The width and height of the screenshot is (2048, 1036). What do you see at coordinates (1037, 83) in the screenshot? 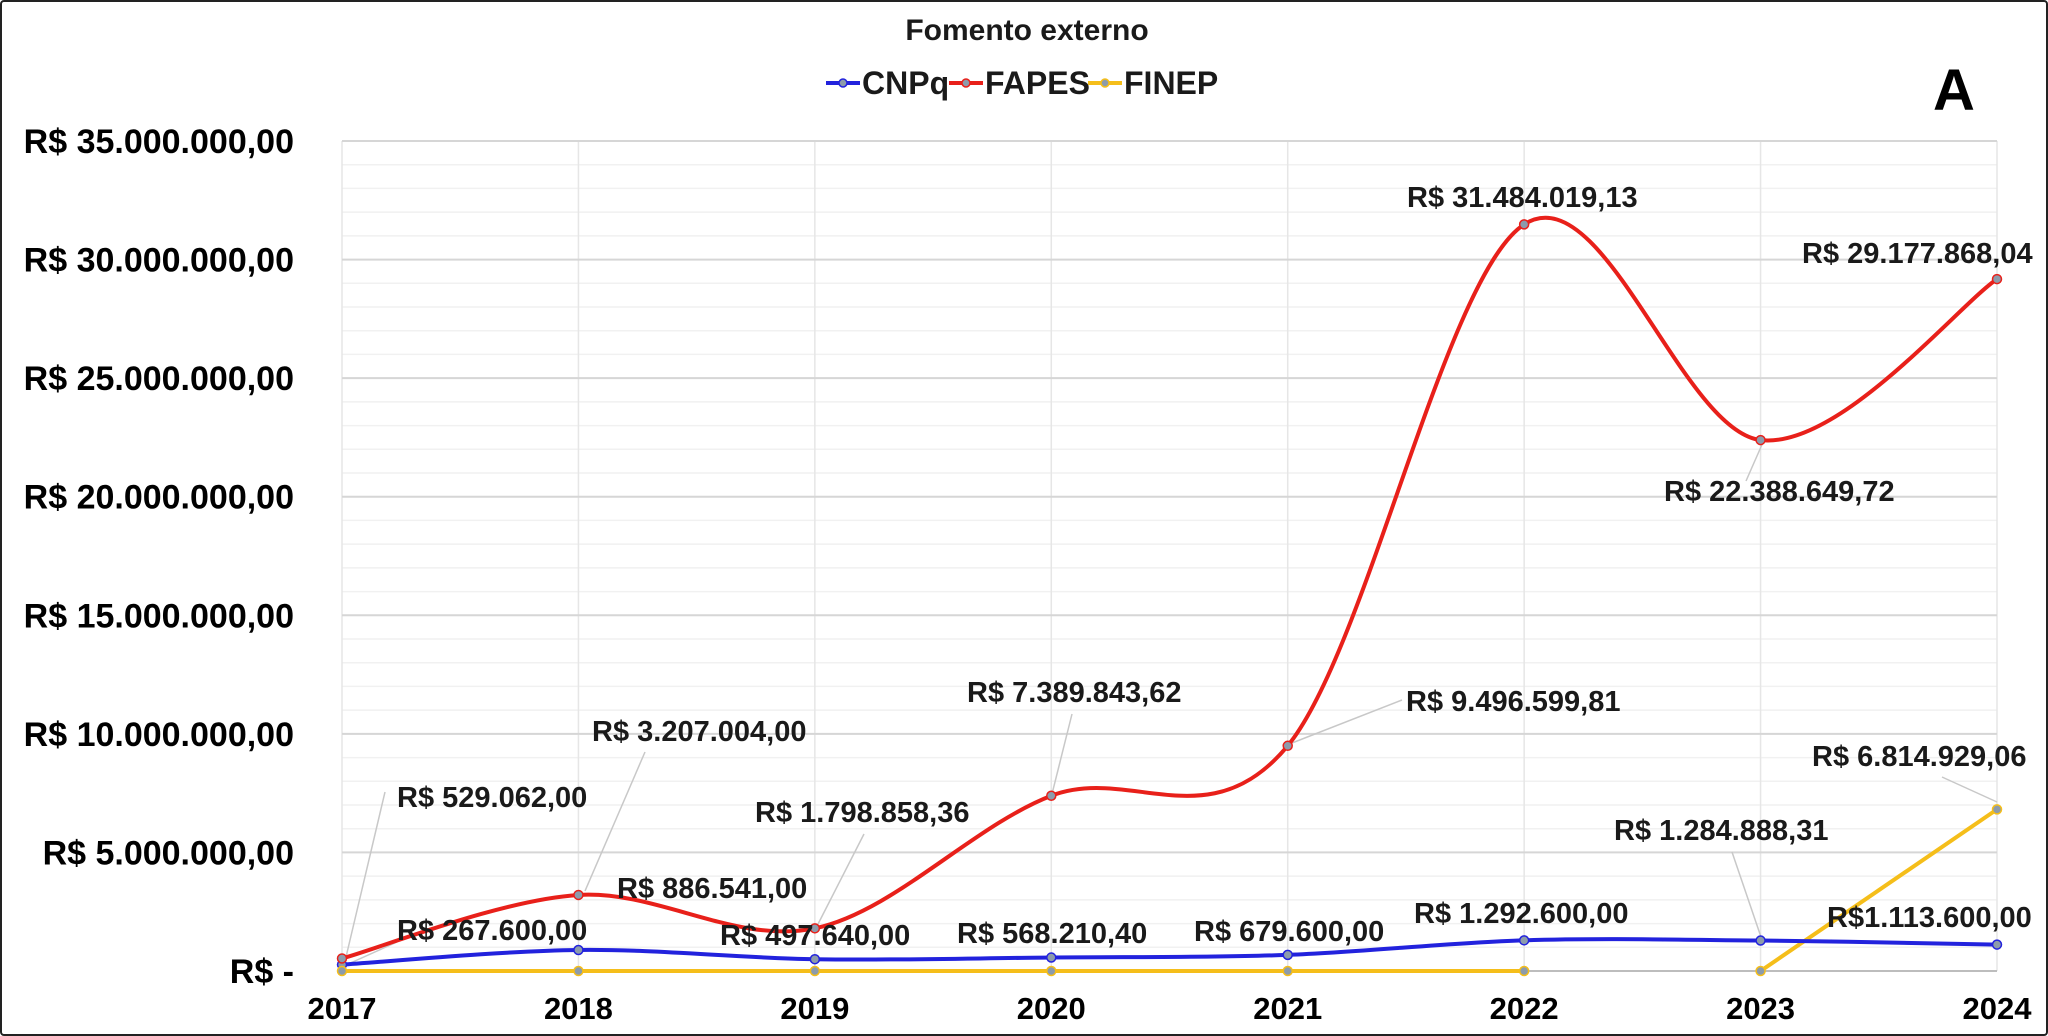
I see `legend-label-fapes: FAPES` at bounding box center [1037, 83].